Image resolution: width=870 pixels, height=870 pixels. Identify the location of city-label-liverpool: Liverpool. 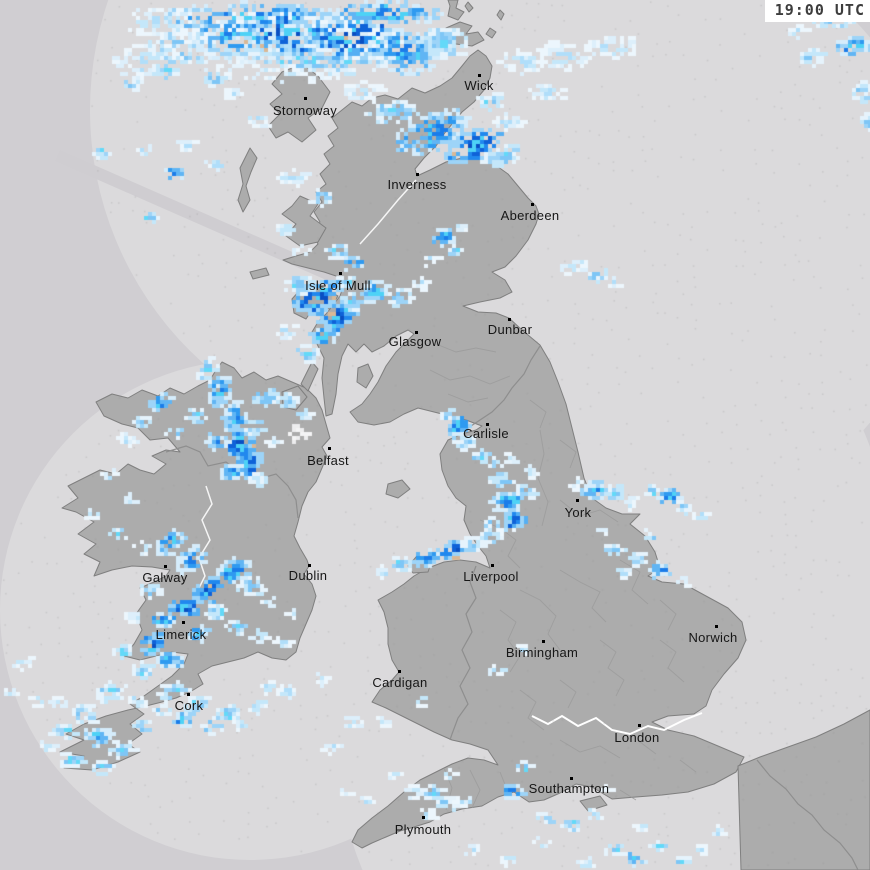
(491, 576).